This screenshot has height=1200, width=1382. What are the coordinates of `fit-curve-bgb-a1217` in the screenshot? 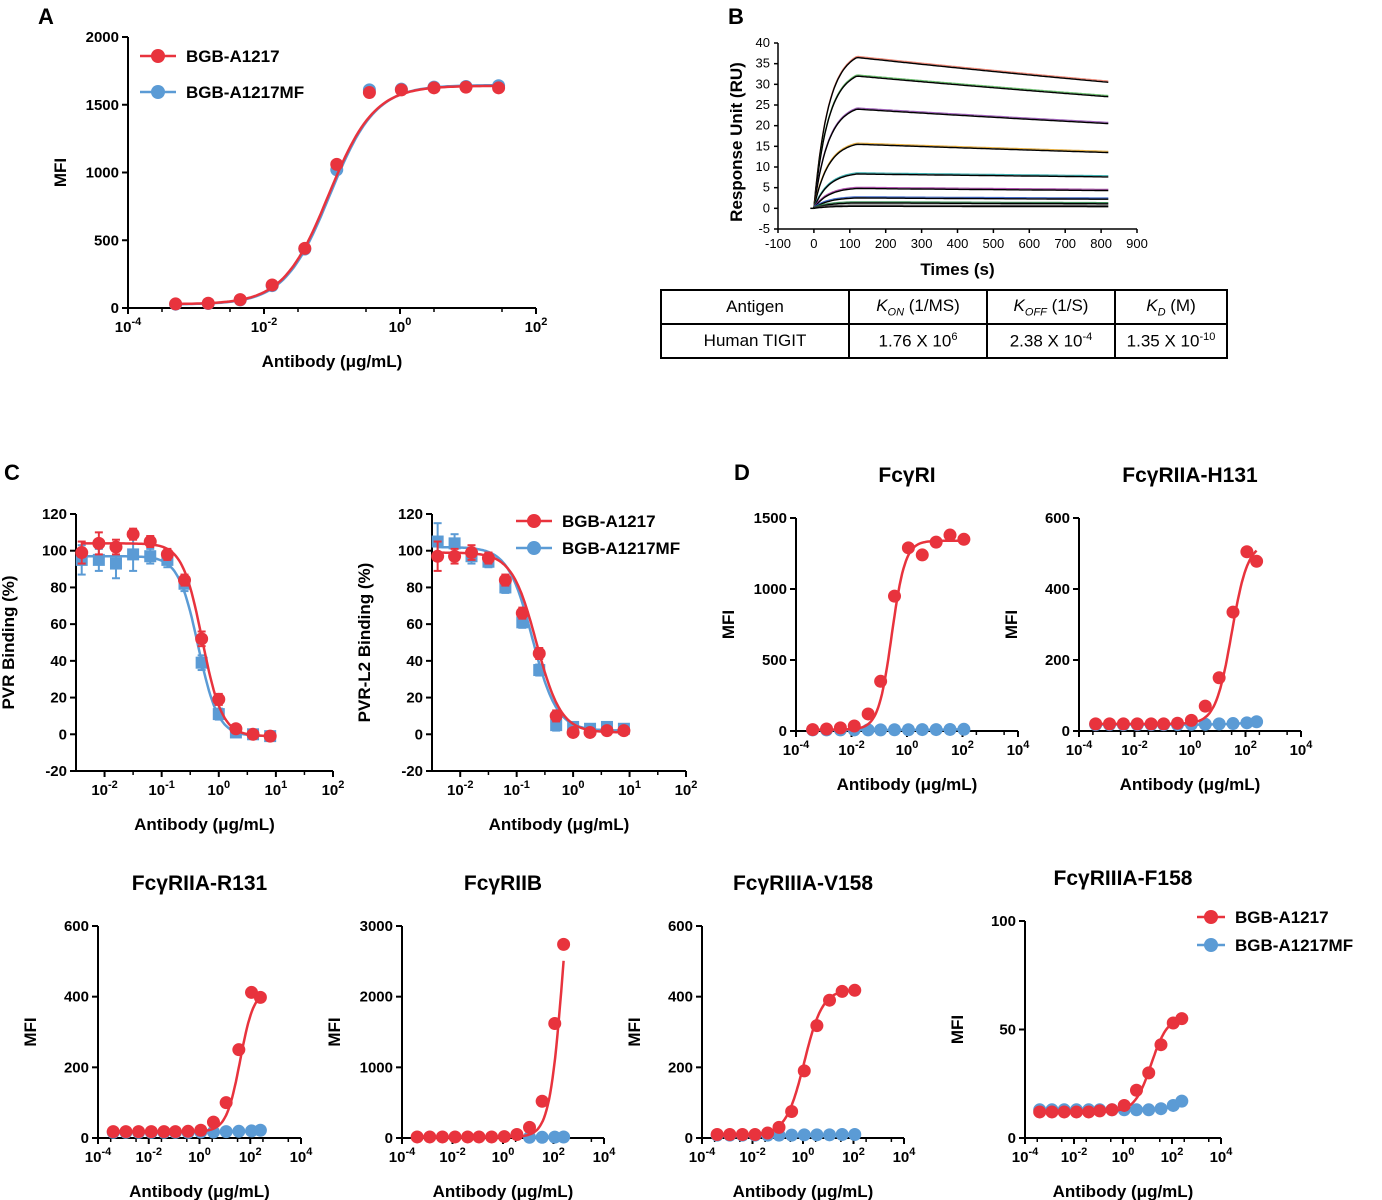 It's located at (491, 1049).